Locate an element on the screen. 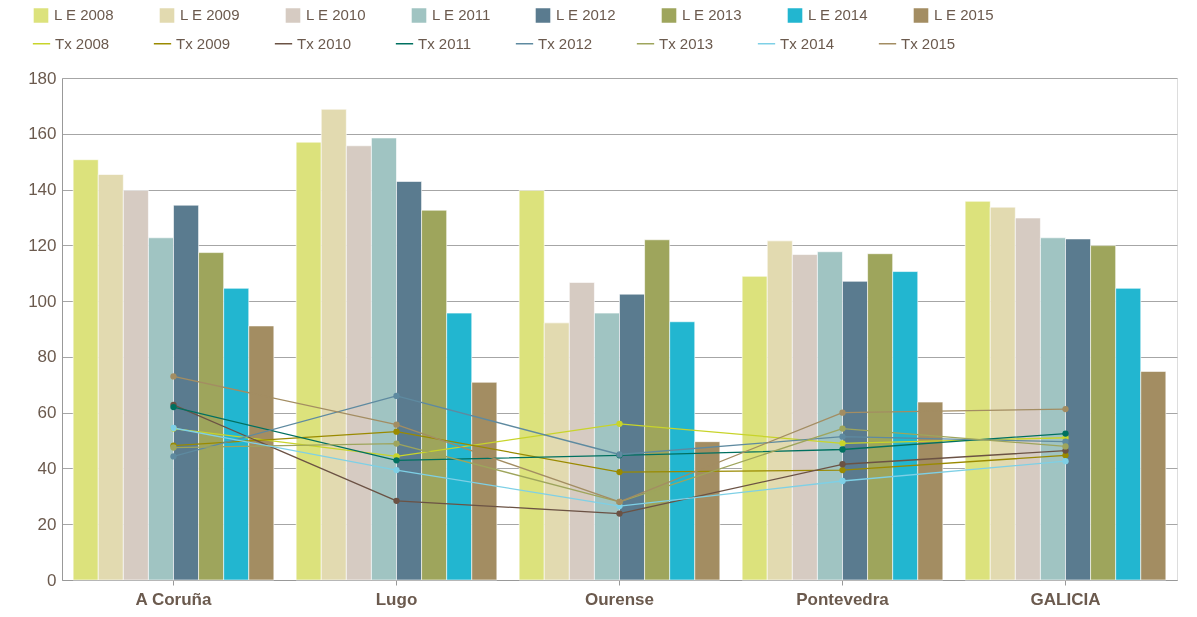 Image resolution: width=1197 pixels, height=617 pixels. x-tick-label: GALICIA is located at coordinates (1065, 599).